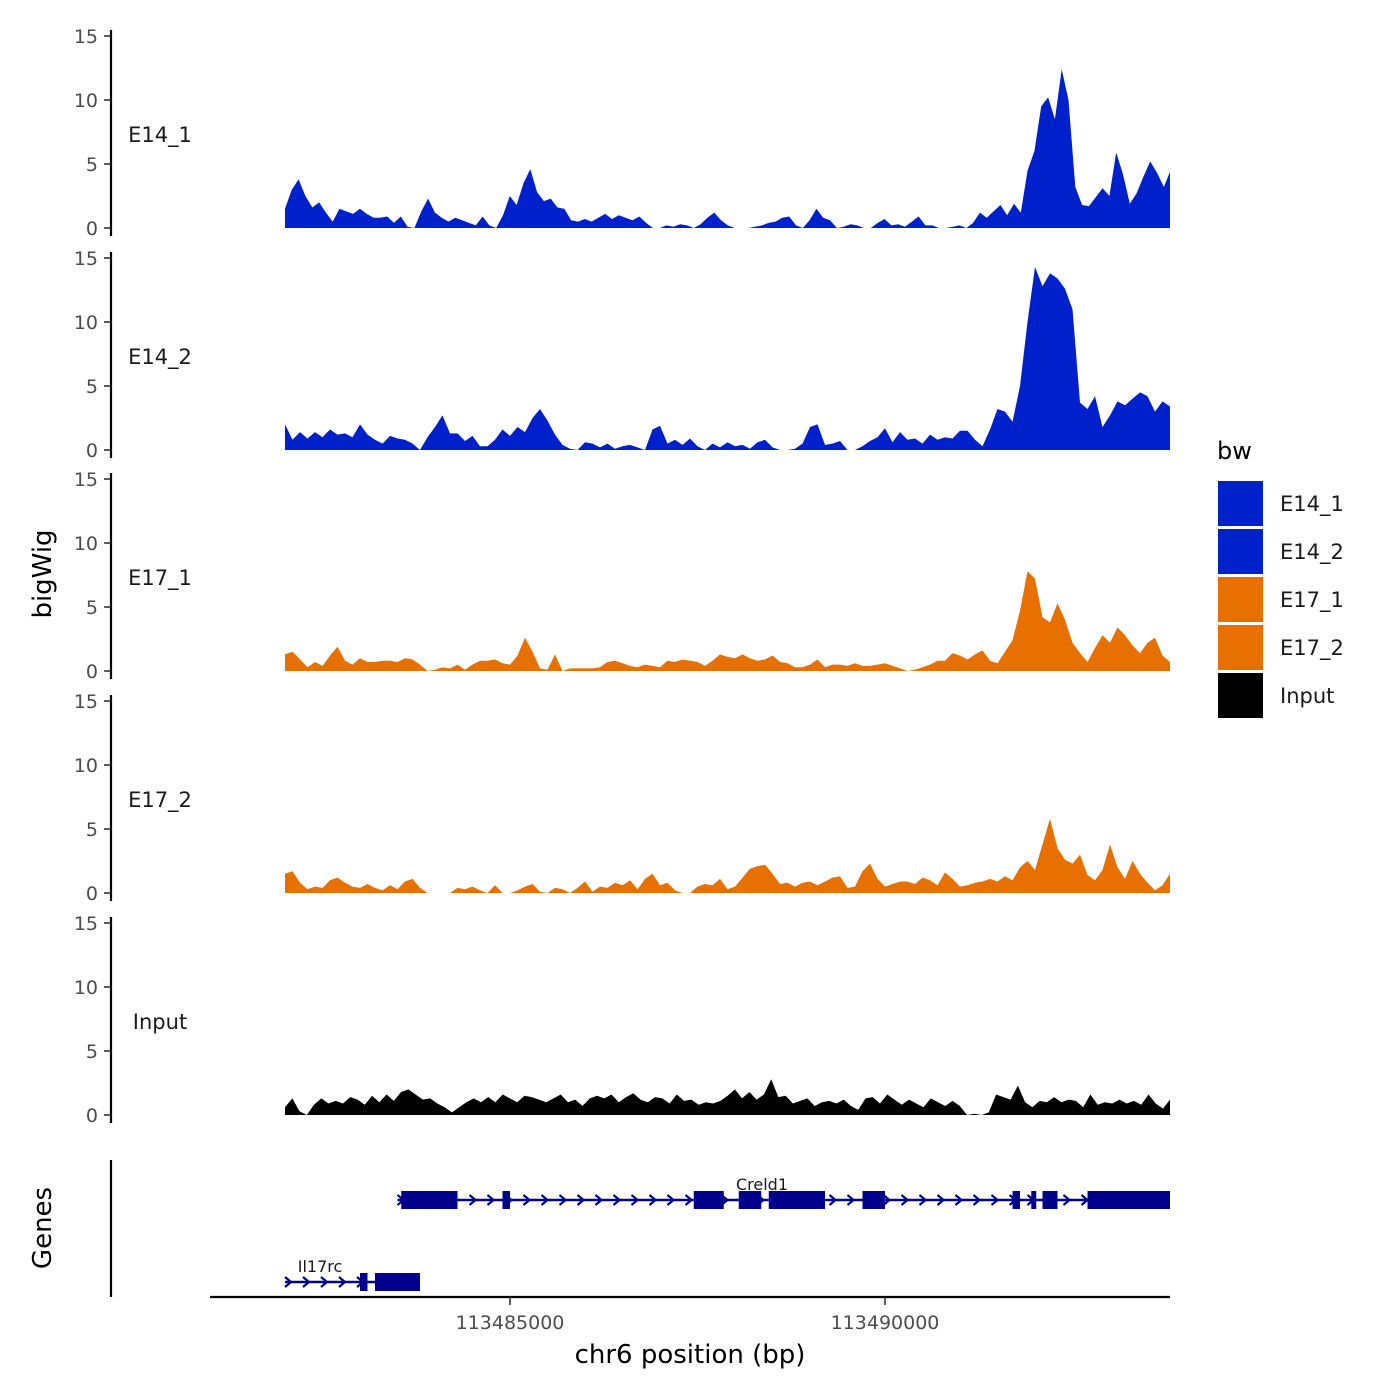 The image size is (1400, 1400). I want to click on track-E14_1: 0 5 10 15 E14_1, so click(622, 133).